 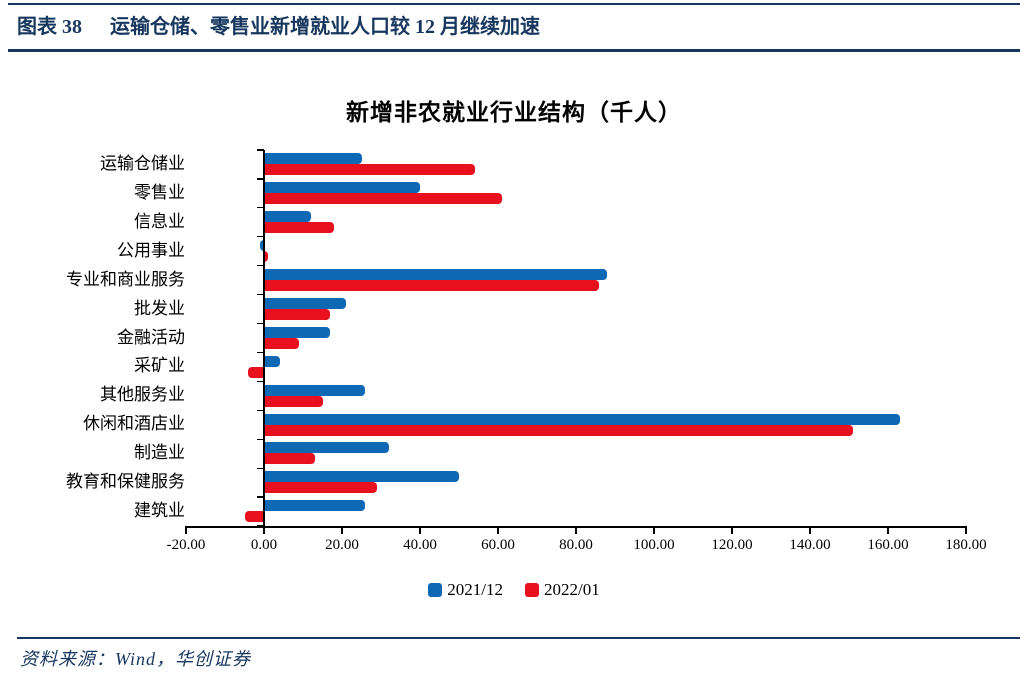 What do you see at coordinates (966, 545) in the screenshot?
I see `x-tick-label-10: 180.00` at bounding box center [966, 545].